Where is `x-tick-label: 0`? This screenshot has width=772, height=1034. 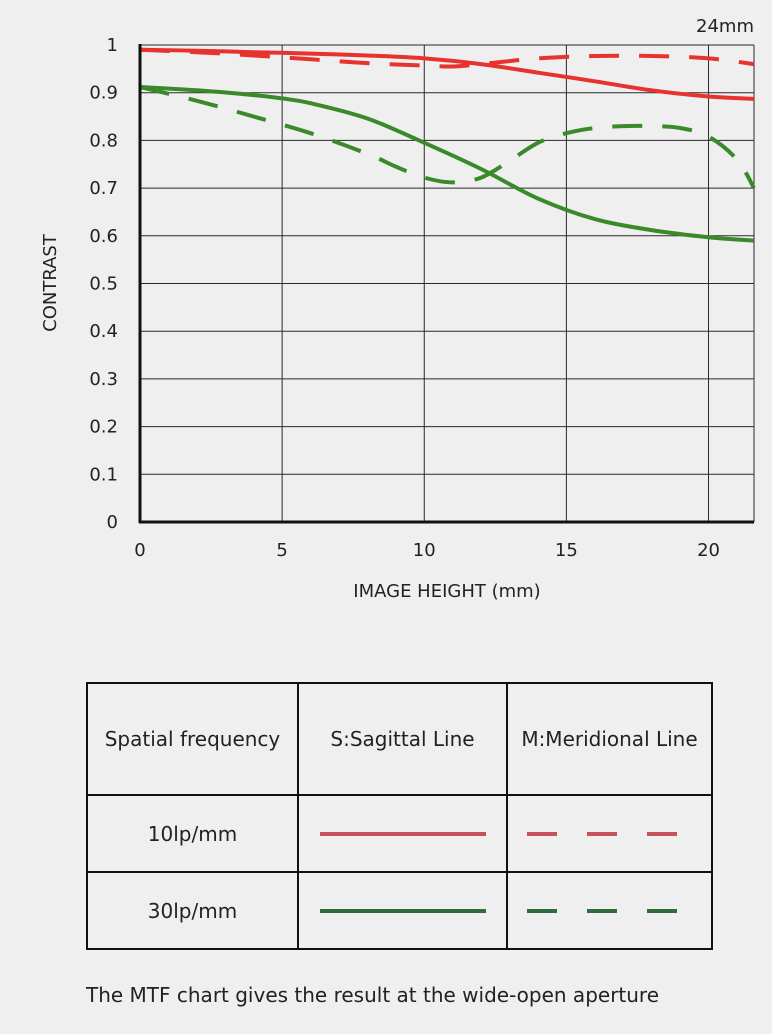 x-tick-label: 0 is located at coordinates (139, 550).